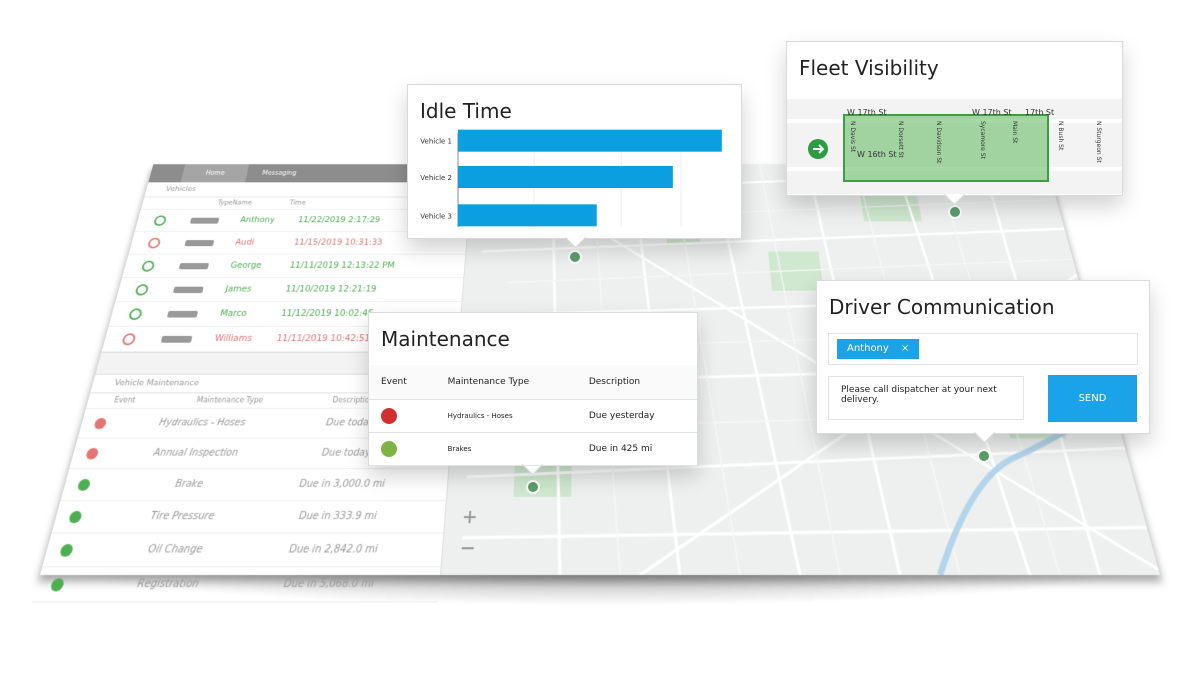  What do you see at coordinates (233, 314) in the screenshot?
I see `vehicle-name: Marco` at bounding box center [233, 314].